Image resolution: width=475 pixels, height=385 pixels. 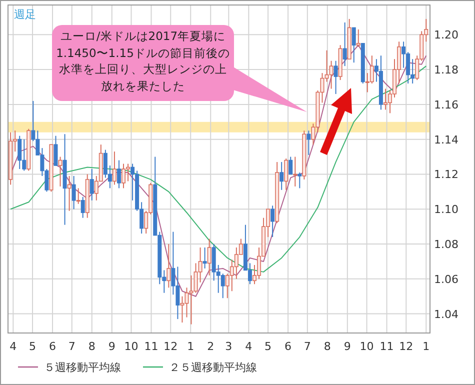 I want to click on y-tick-label: 1.10, so click(x=446, y=209).